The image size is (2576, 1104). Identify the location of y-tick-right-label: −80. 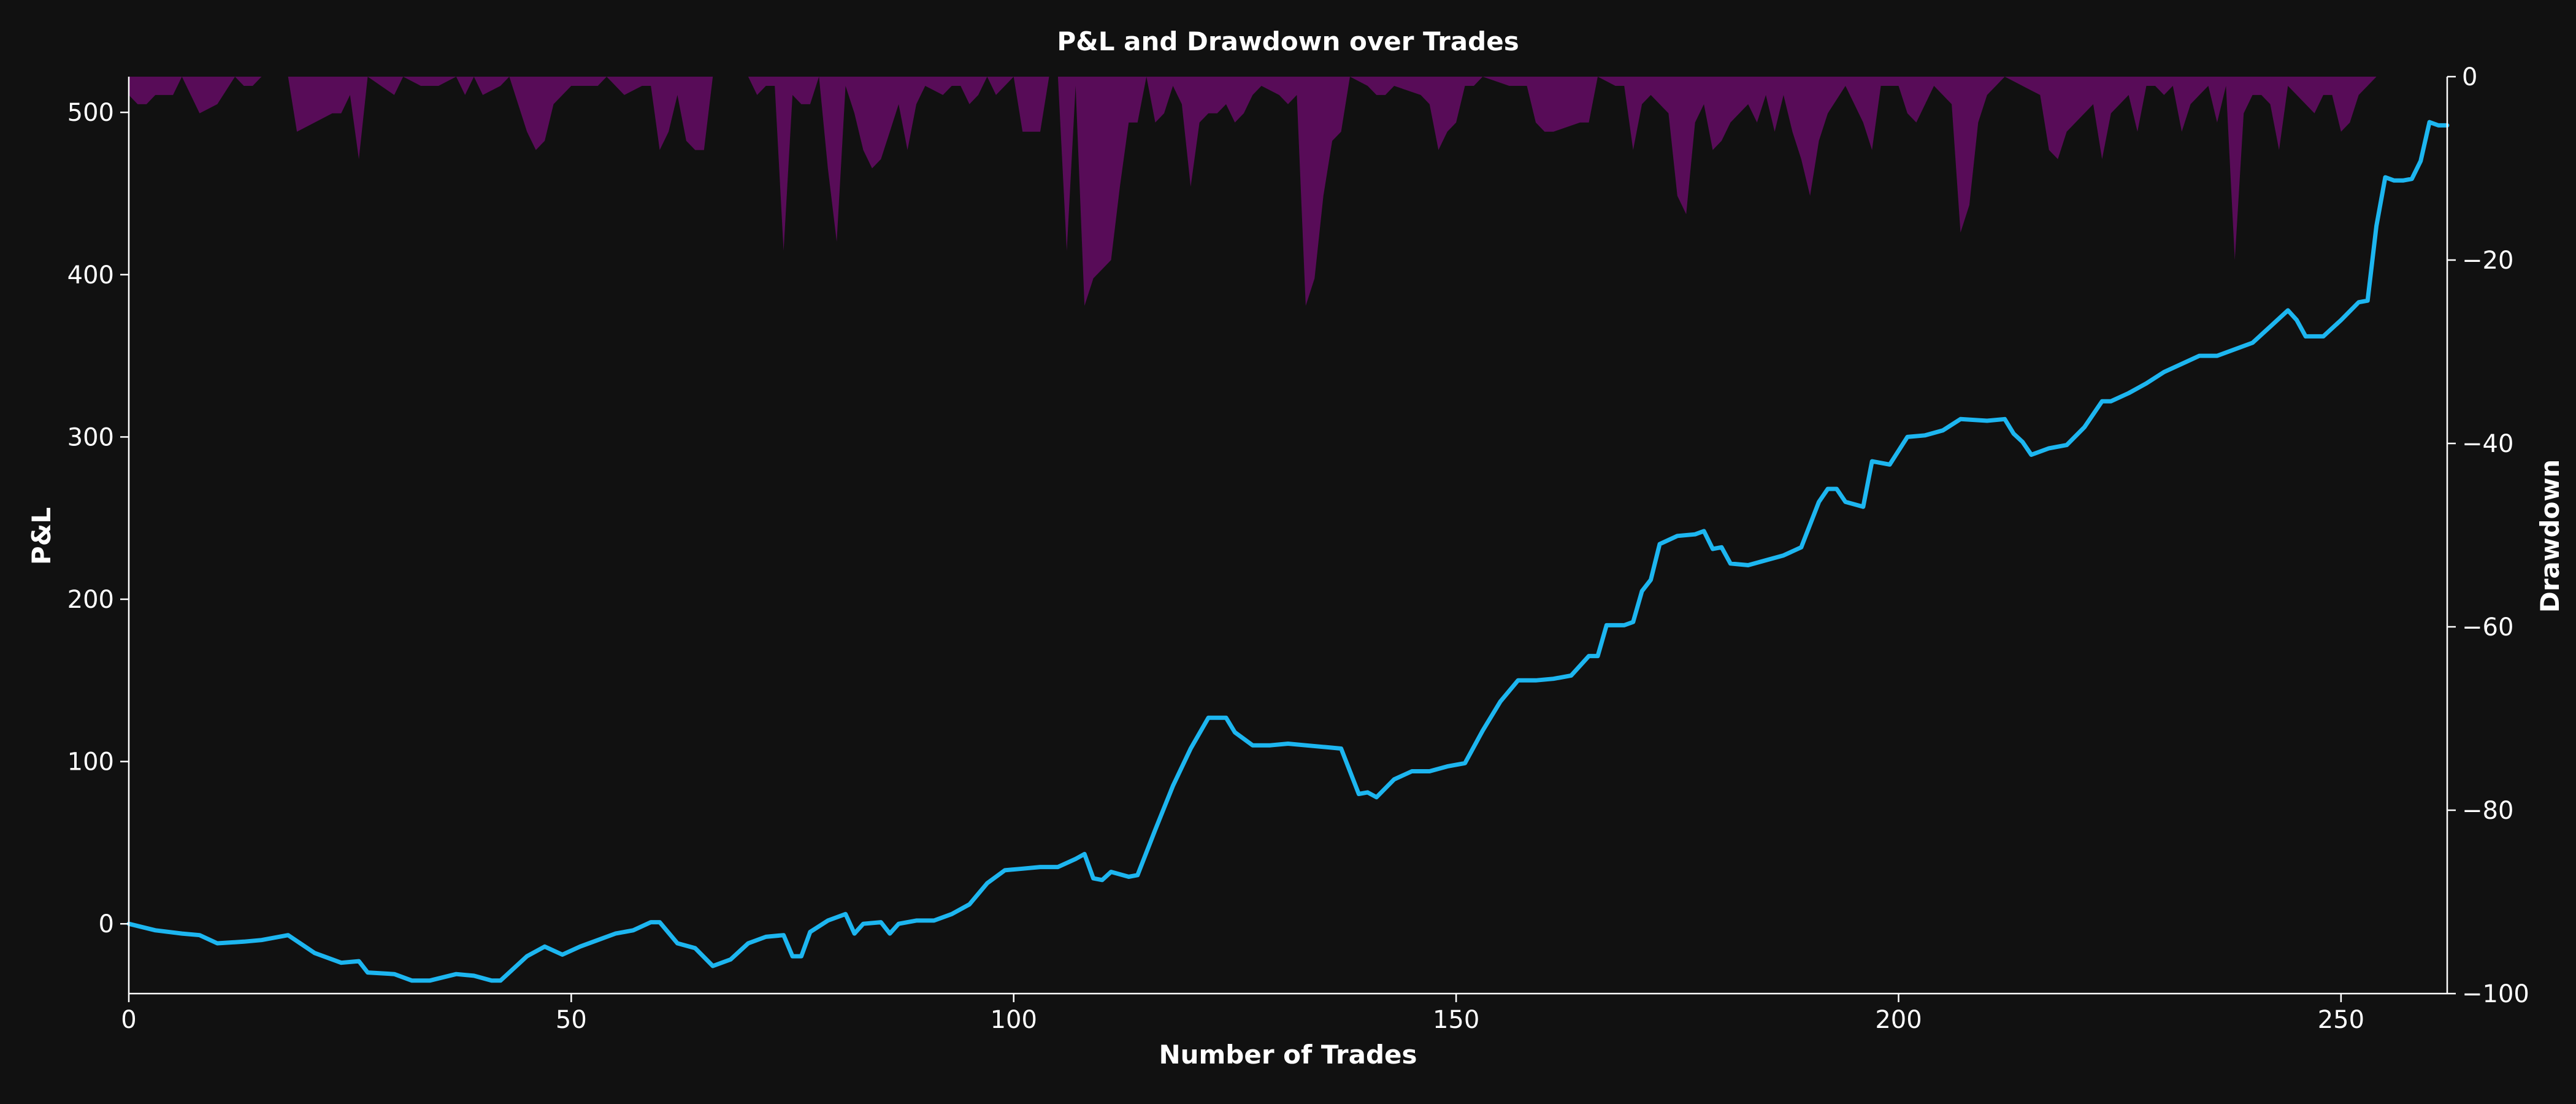
(2487, 811).